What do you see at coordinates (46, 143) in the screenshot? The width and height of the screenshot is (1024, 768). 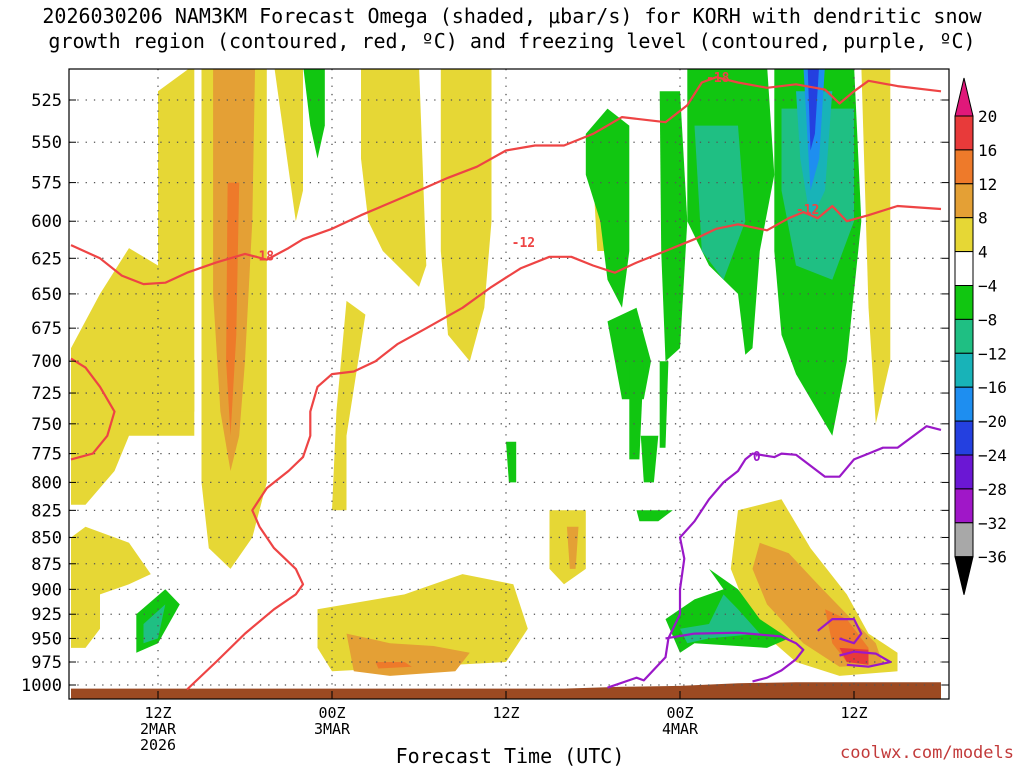 I see `y-tick-label: 550` at bounding box center [46, 143].